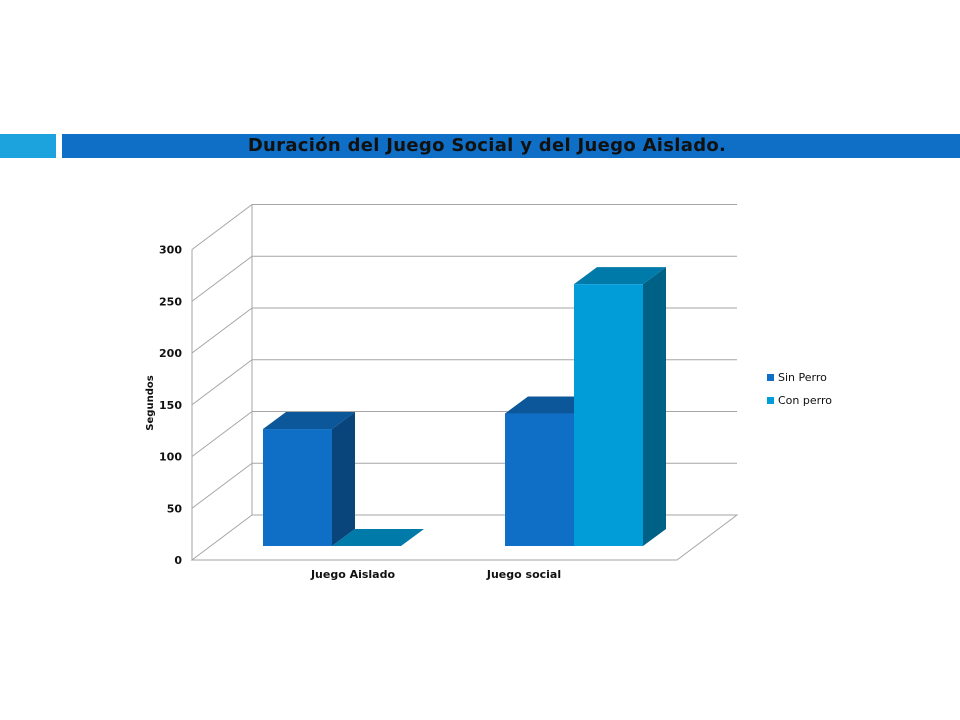 This screenshot has height=720, width=960. Describe the element at coordinates (435, 574) in the screenshot. I see `x-axis-ticks: Juego Aislado Juego social` at that location.